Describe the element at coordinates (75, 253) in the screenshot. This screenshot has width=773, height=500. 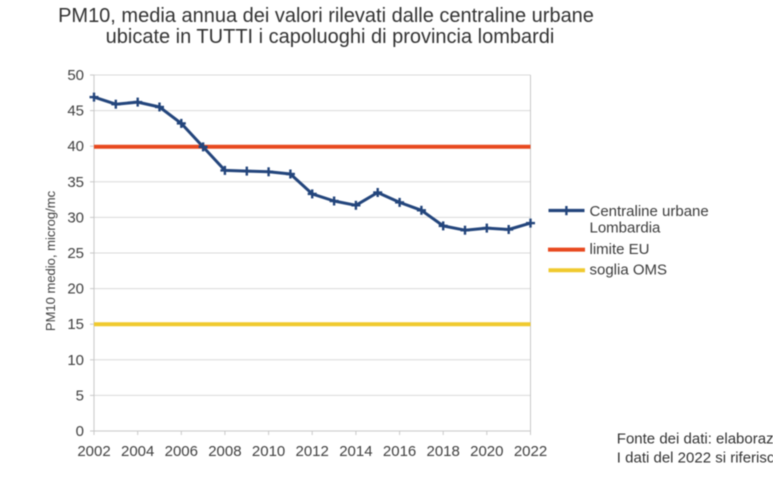
I see `svg-text: 25` at that location.